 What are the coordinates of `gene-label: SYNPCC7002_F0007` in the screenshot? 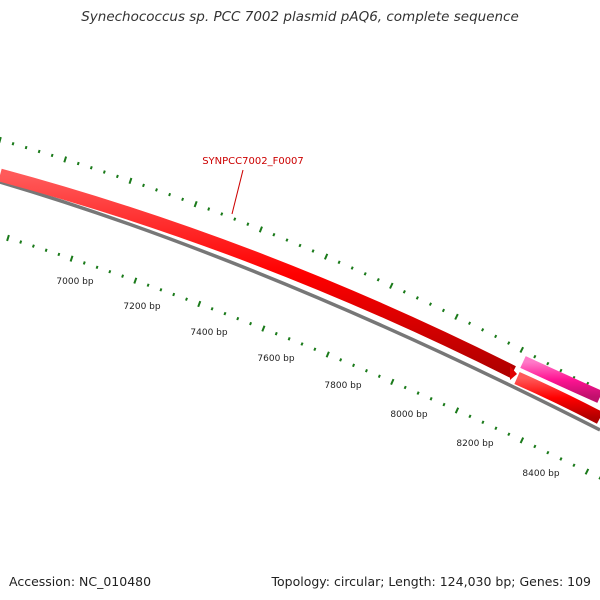 It's located at (253, 161).